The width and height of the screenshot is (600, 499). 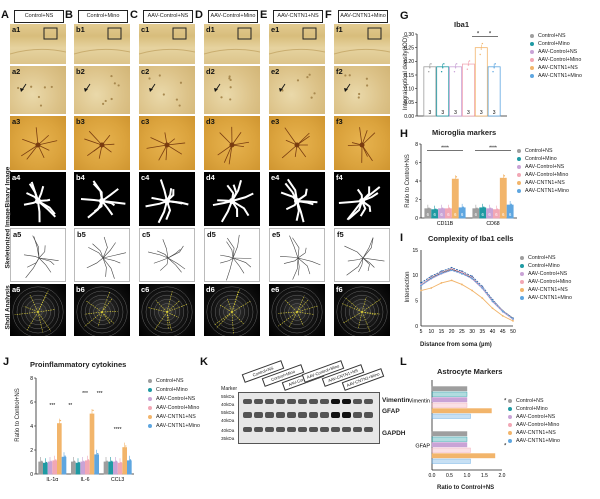 I want to click on chart-i-xlabel: Distance from soma (µm), so click(x=456, y=345).